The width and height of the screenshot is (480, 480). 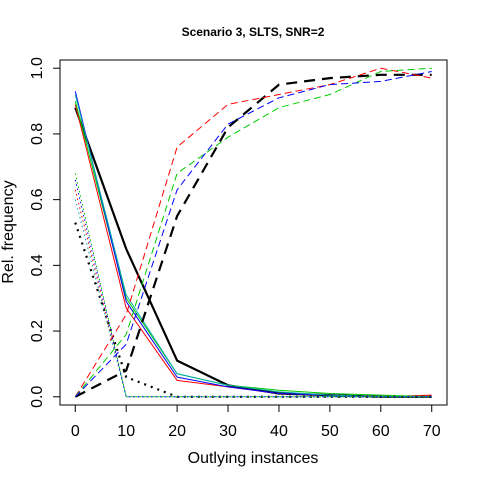 What do you see at coordinates (37, 265) in the screenshot?
I see `y-tick-label: 0.4` at bounding box center [37, 265].